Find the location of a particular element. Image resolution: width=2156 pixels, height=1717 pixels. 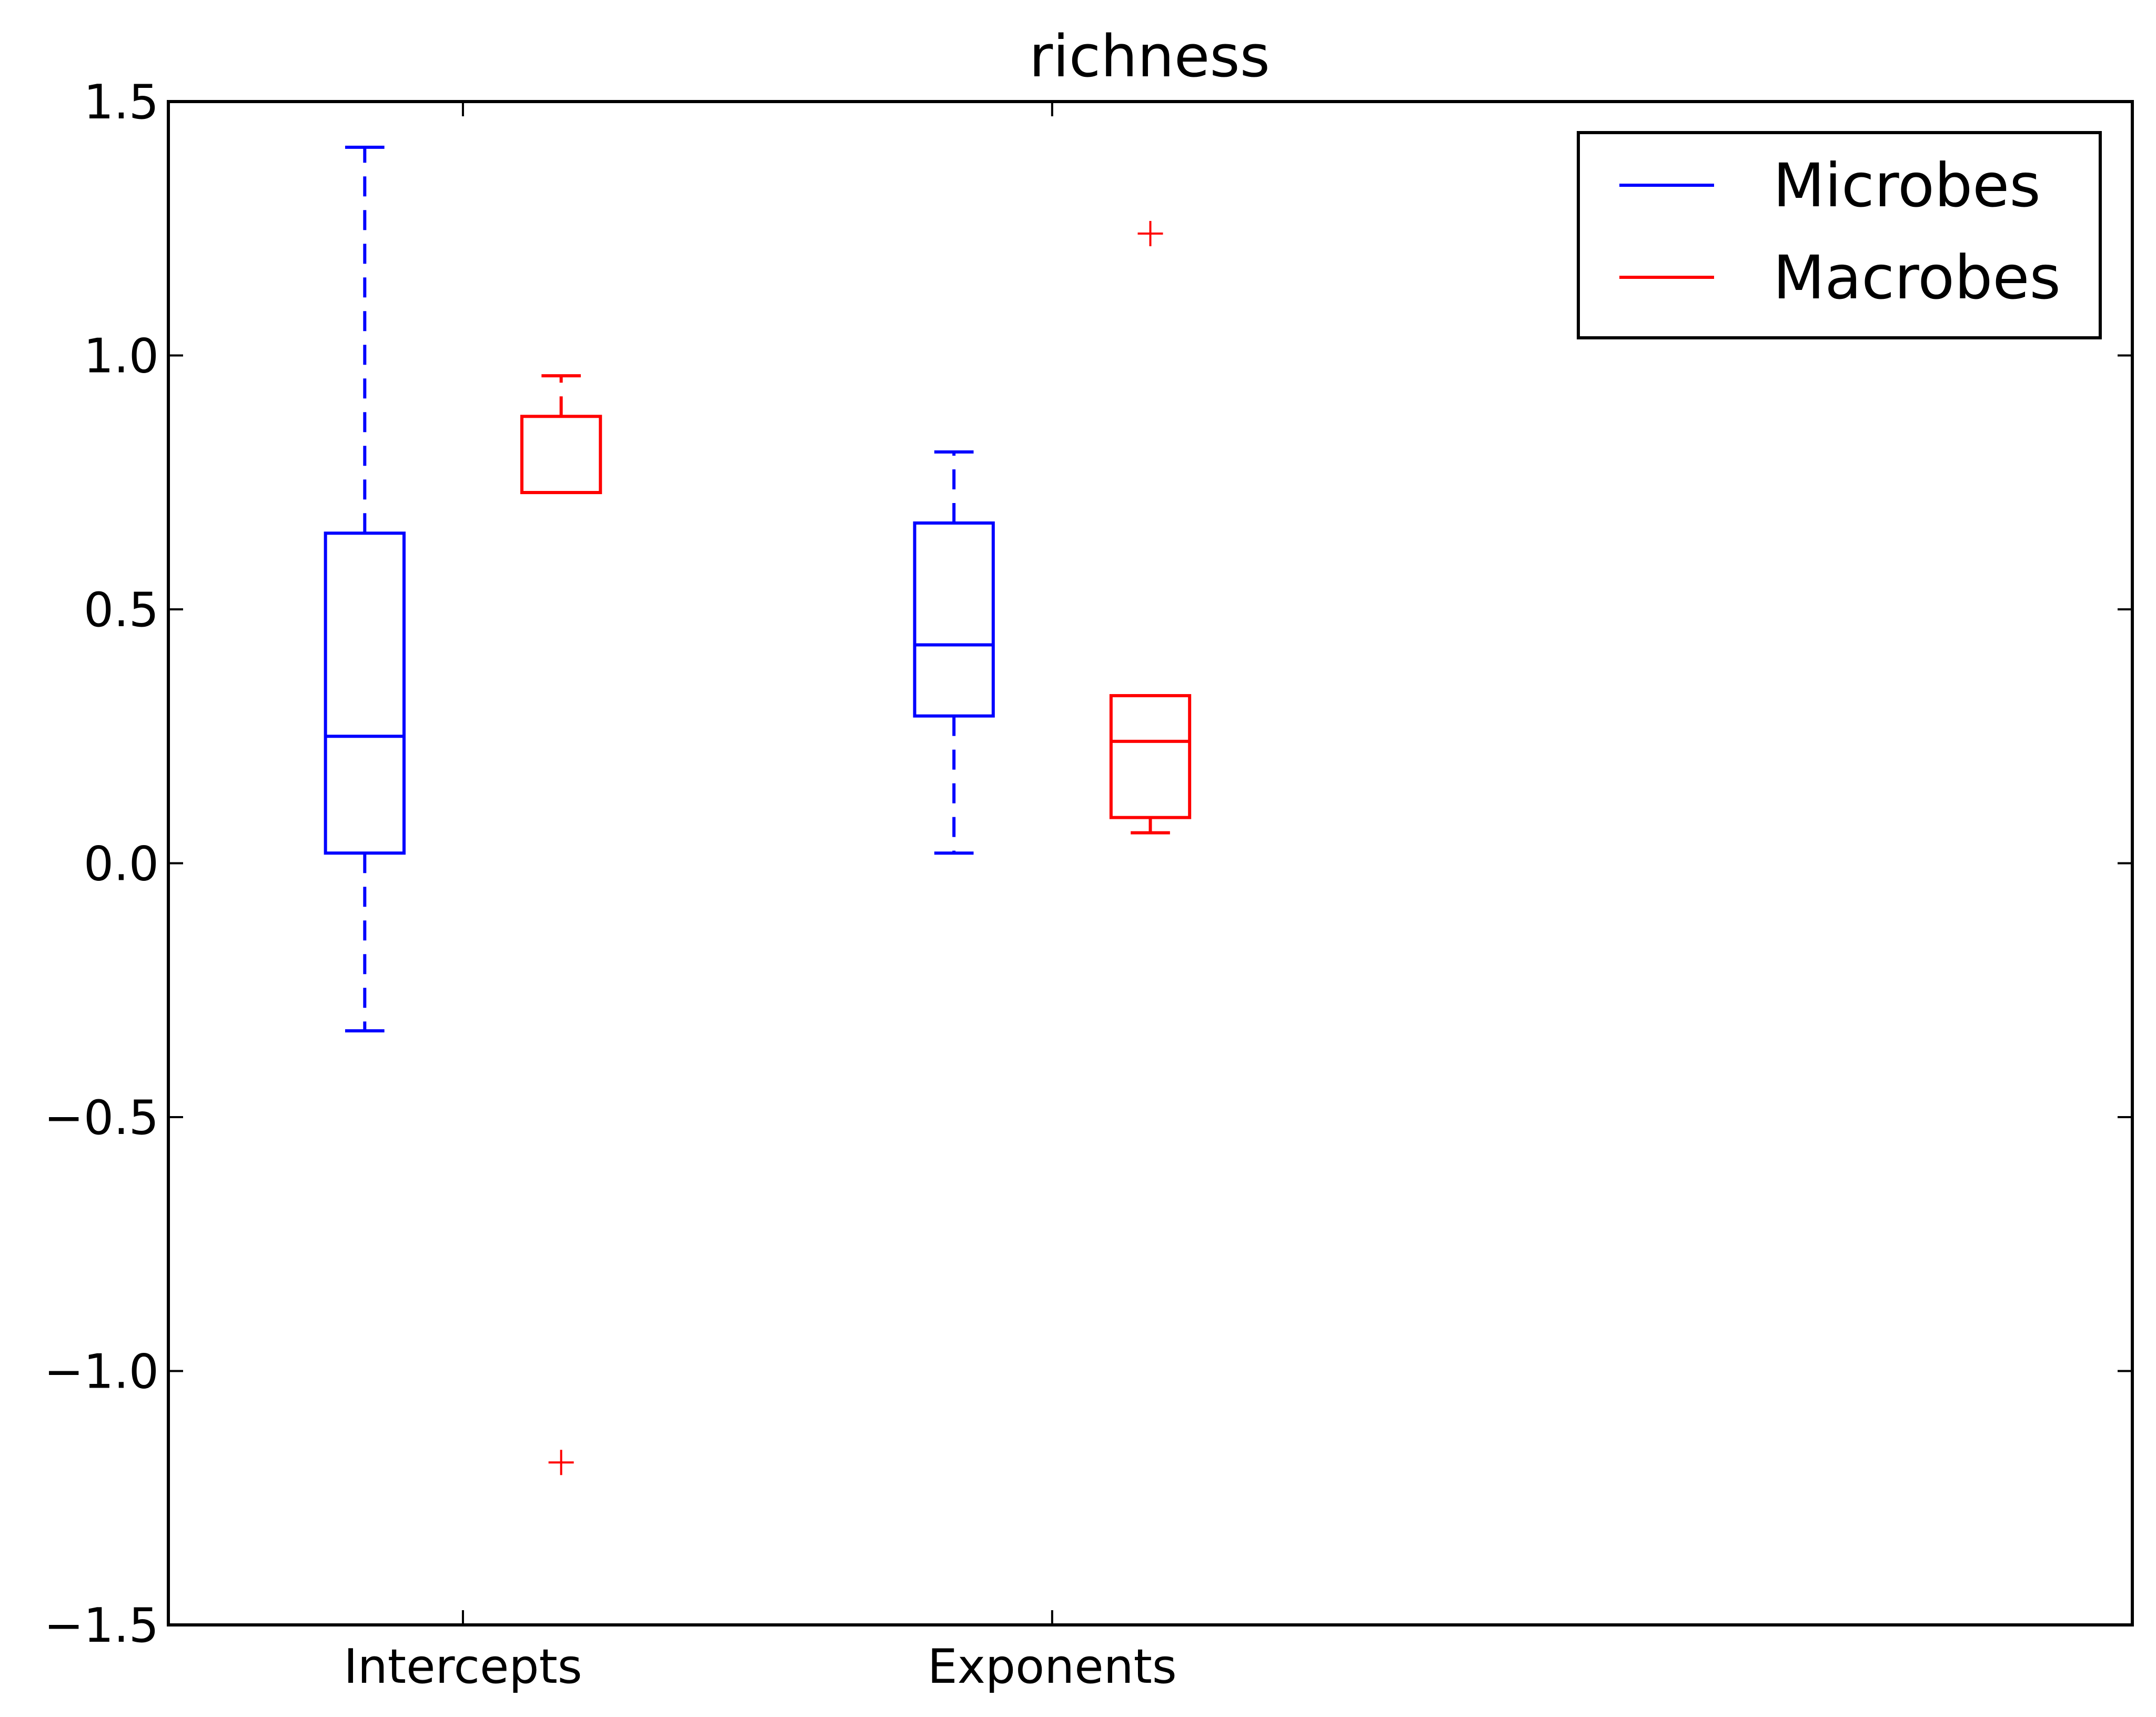

y-tick-label: −1.0 is located at coordinates (101, 1372).